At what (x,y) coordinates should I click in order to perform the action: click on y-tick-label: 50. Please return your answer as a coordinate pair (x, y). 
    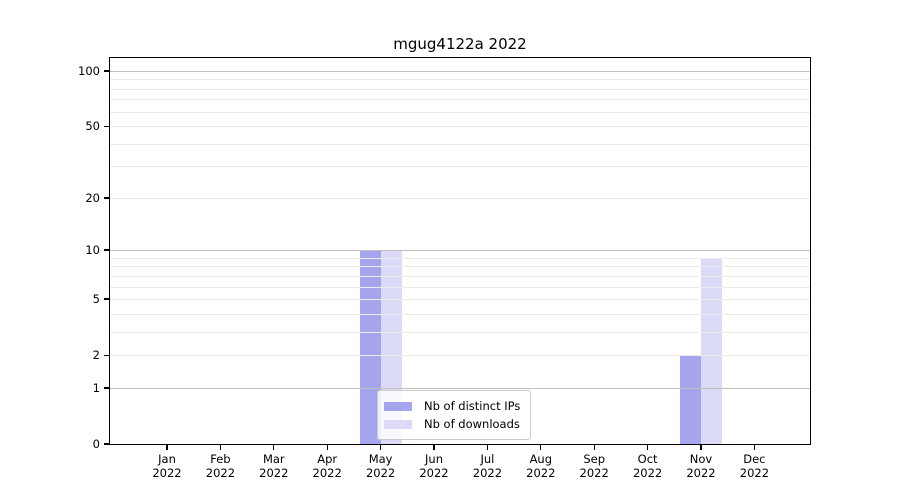
    Looking at the image, I should click on (92, 126).